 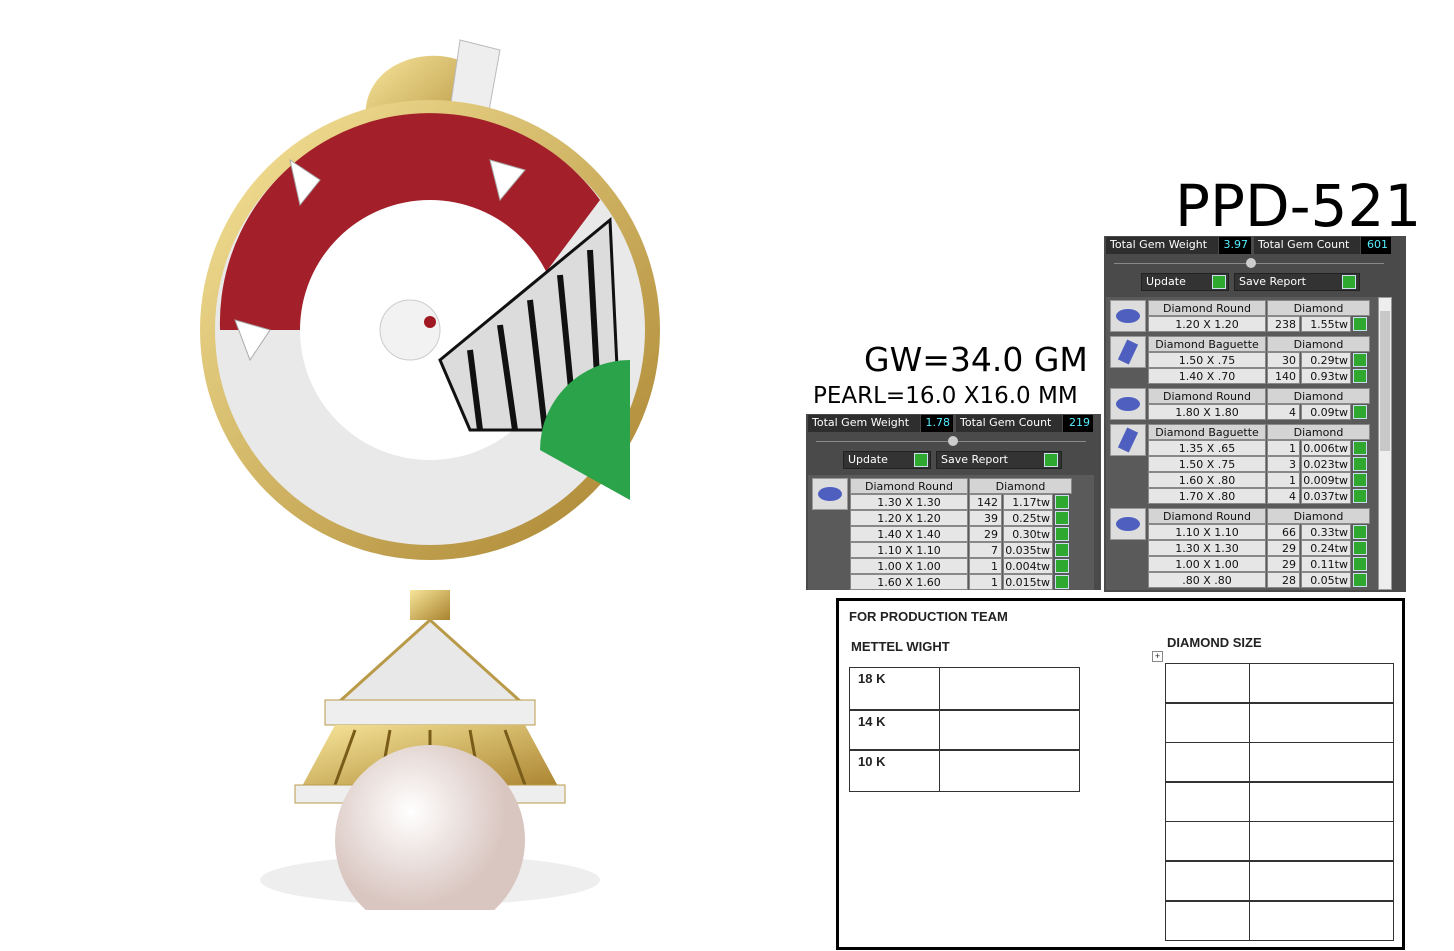 I want to click on count: 3, so click(x=1283, y=464).